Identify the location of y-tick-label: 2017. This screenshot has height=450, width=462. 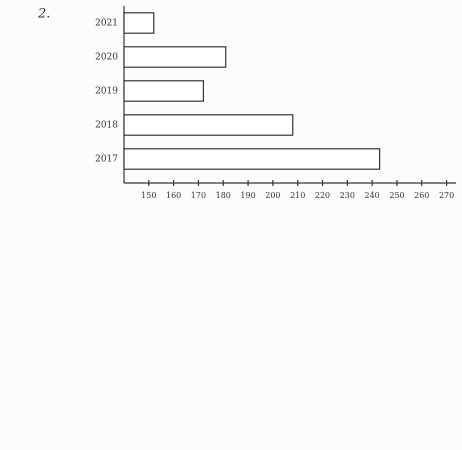
(106, 160).